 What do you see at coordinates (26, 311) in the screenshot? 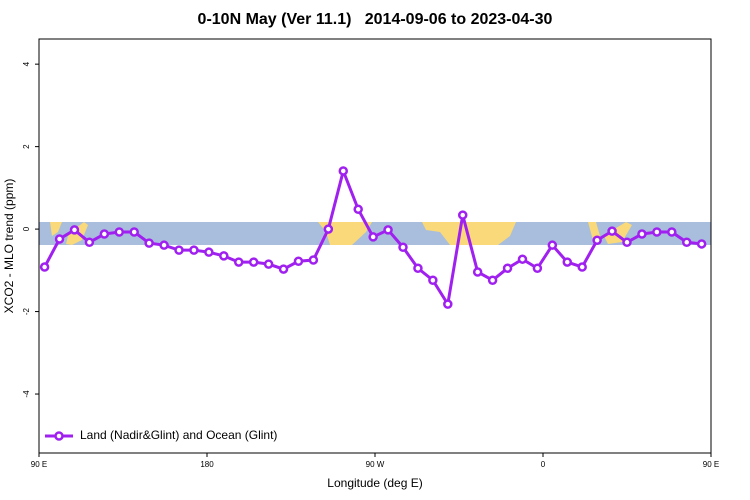
I see `y-tick-label: -2` at bounding box center [26, 311].